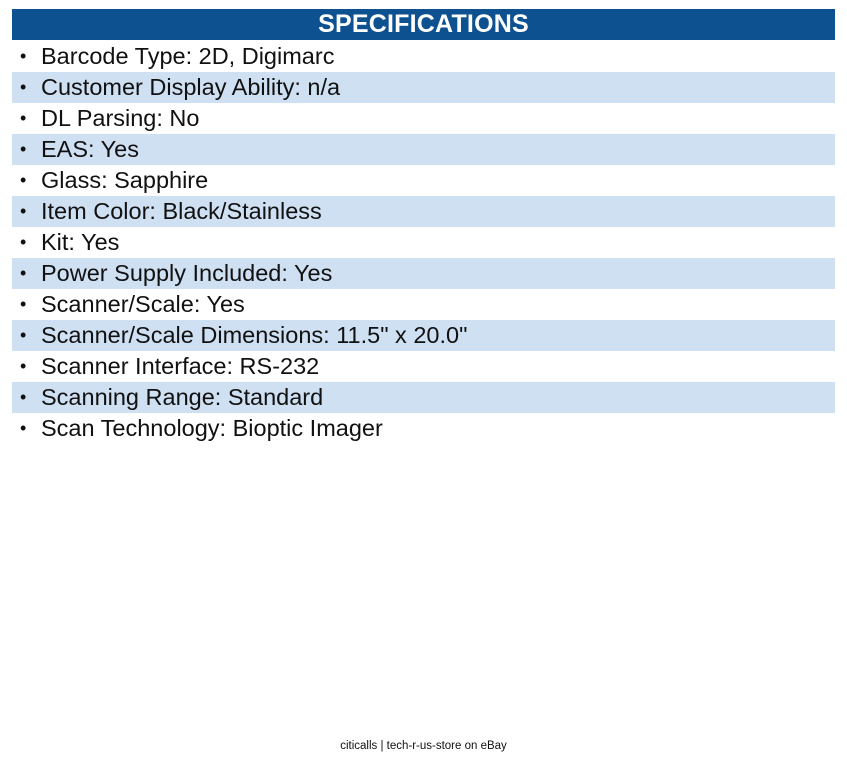 Image resolution: width=847 pixels, height=764 pixels. I want to click on spec-row-kit: • Kit: Yes, so click(423, 242).